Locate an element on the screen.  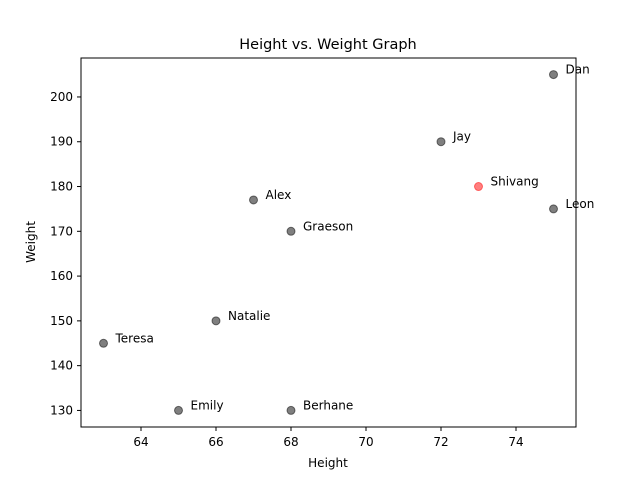
y-tick-label: 130 is located at coordinates (61, 410).